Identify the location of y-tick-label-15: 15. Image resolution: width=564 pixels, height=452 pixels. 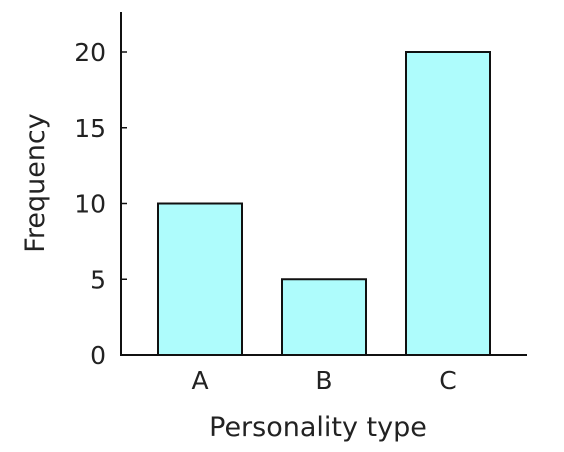
(90, 128).